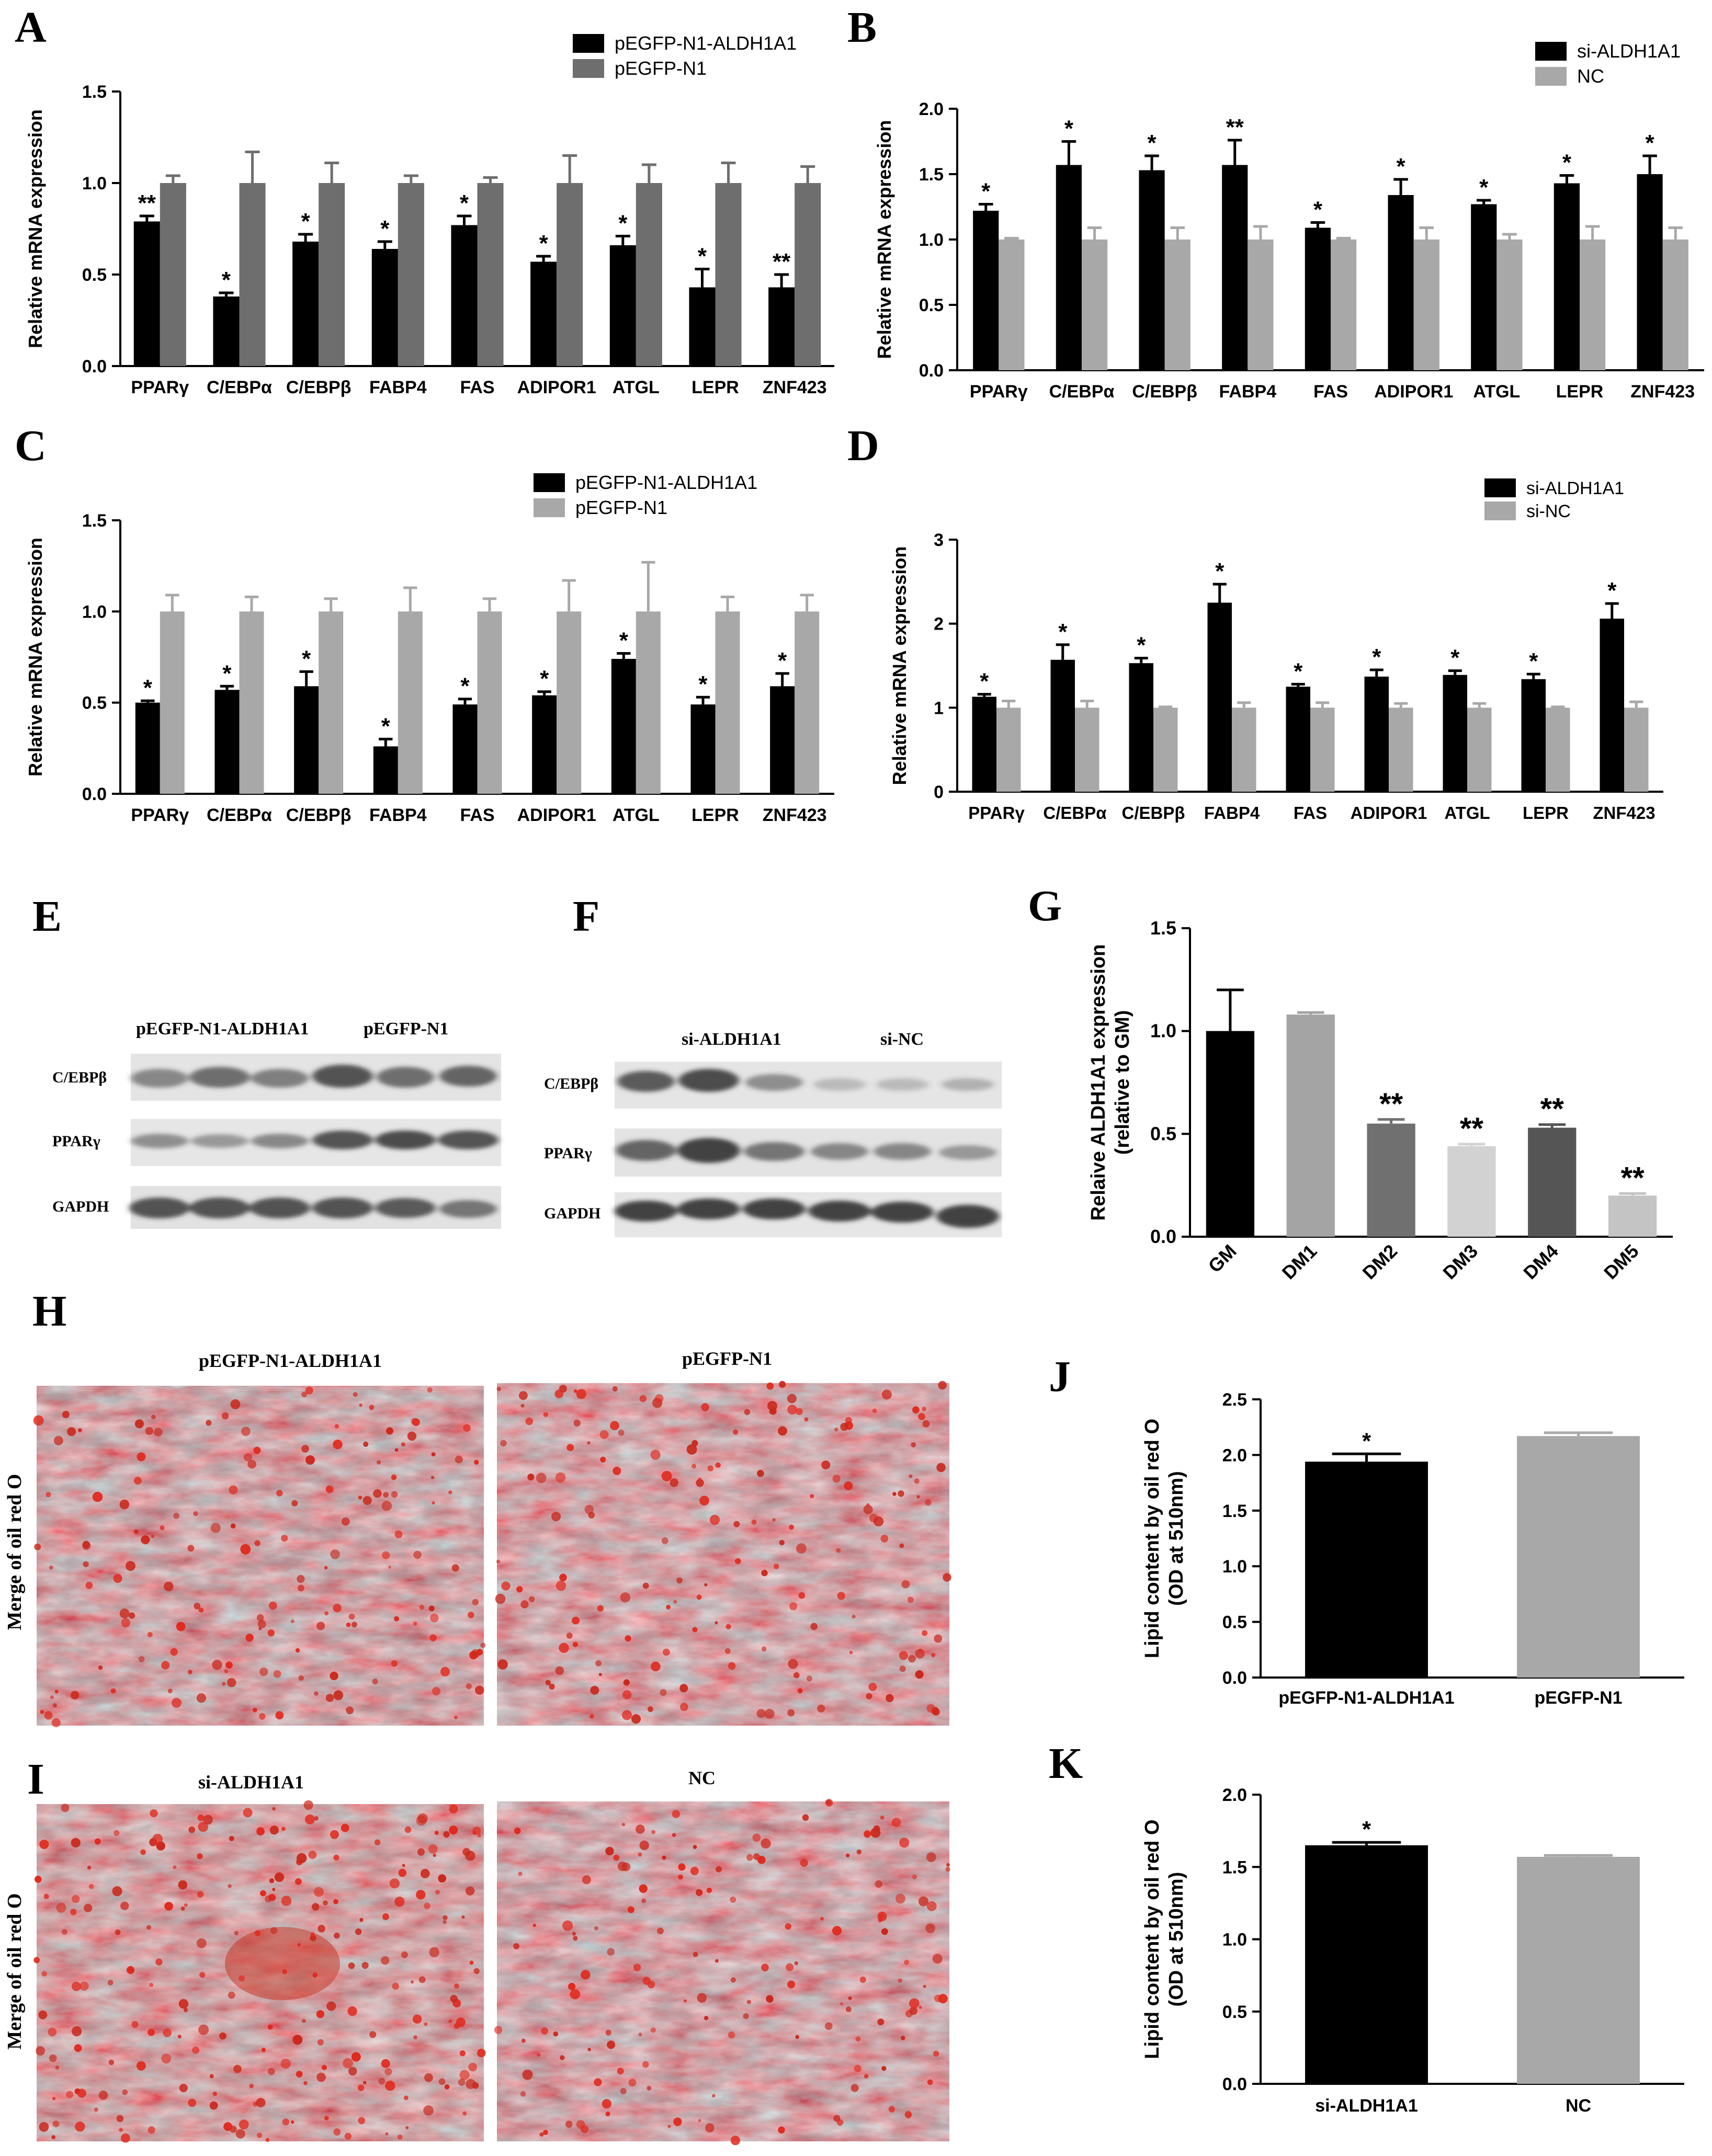  I want to click on panel-letter-A: A, so click(31, 28).